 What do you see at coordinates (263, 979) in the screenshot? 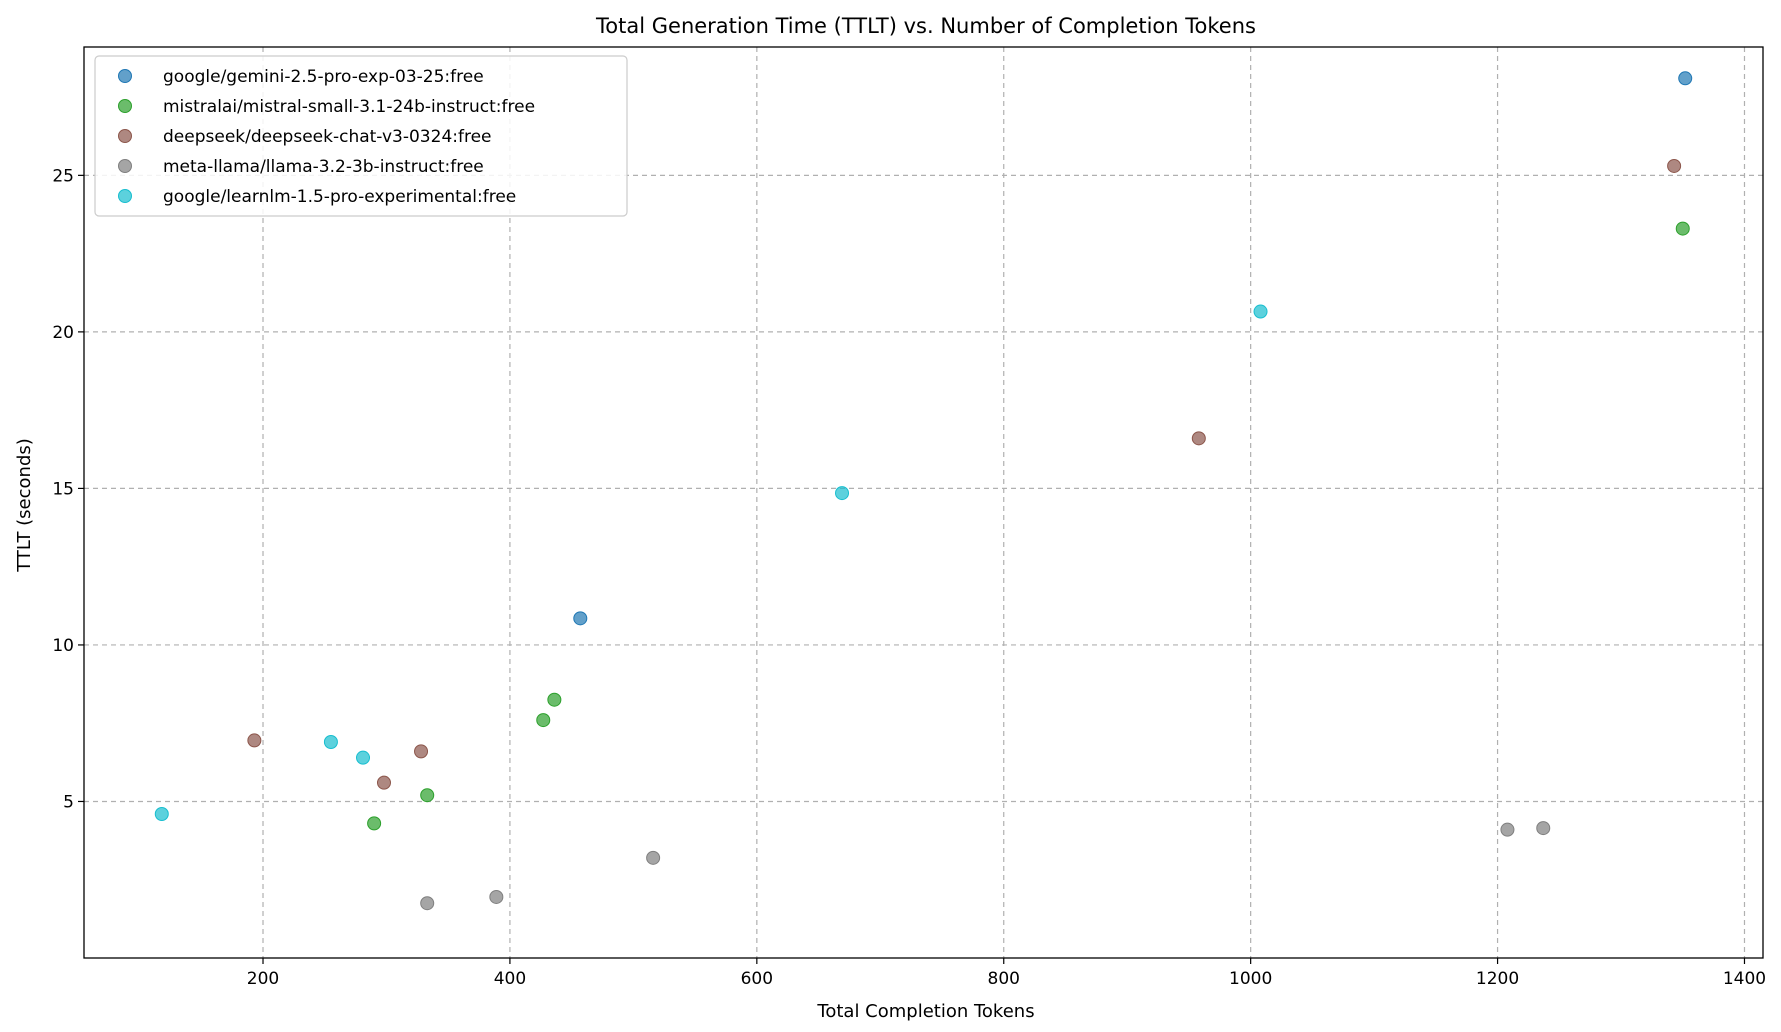
I see `x-tick-label: 200` at bounding box center [263, 979].